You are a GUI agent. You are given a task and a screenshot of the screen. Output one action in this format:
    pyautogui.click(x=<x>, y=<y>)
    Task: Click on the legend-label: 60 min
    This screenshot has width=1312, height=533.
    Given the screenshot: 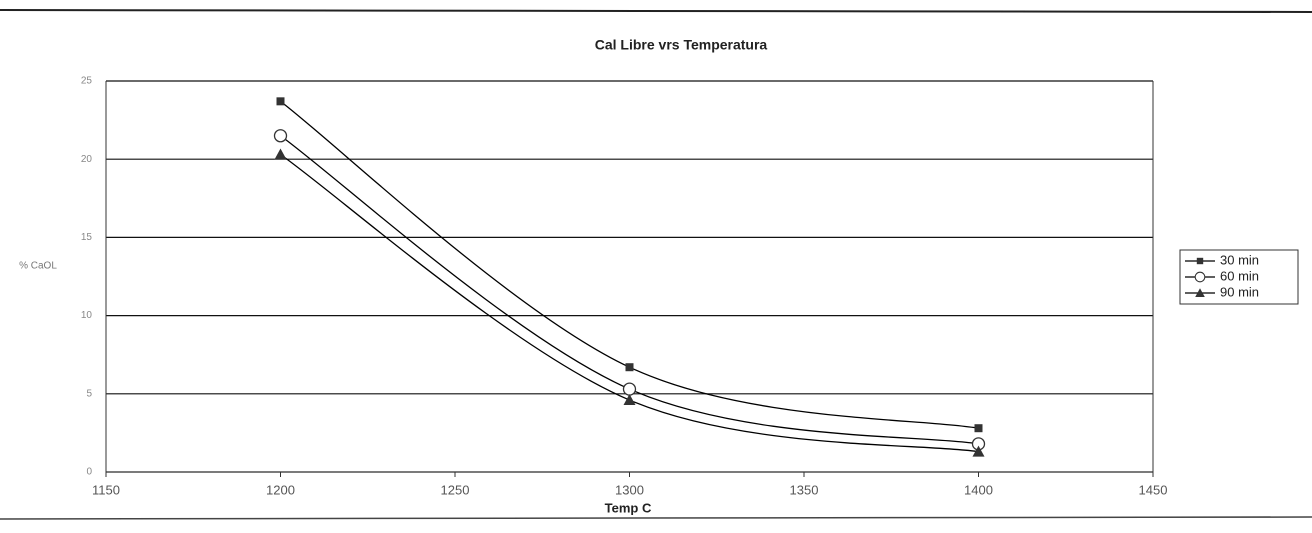 What is the action you would take?
    pyautogui.click(x=1239, y=275)
    